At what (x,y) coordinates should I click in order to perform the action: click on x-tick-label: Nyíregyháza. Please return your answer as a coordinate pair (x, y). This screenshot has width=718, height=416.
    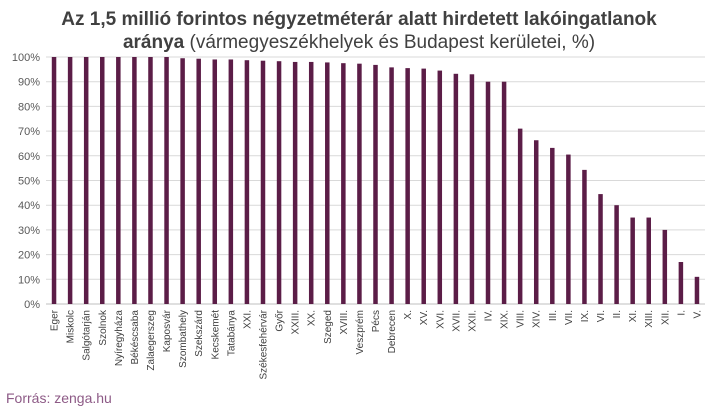
    Looking at the image, I should click on (119, 338).